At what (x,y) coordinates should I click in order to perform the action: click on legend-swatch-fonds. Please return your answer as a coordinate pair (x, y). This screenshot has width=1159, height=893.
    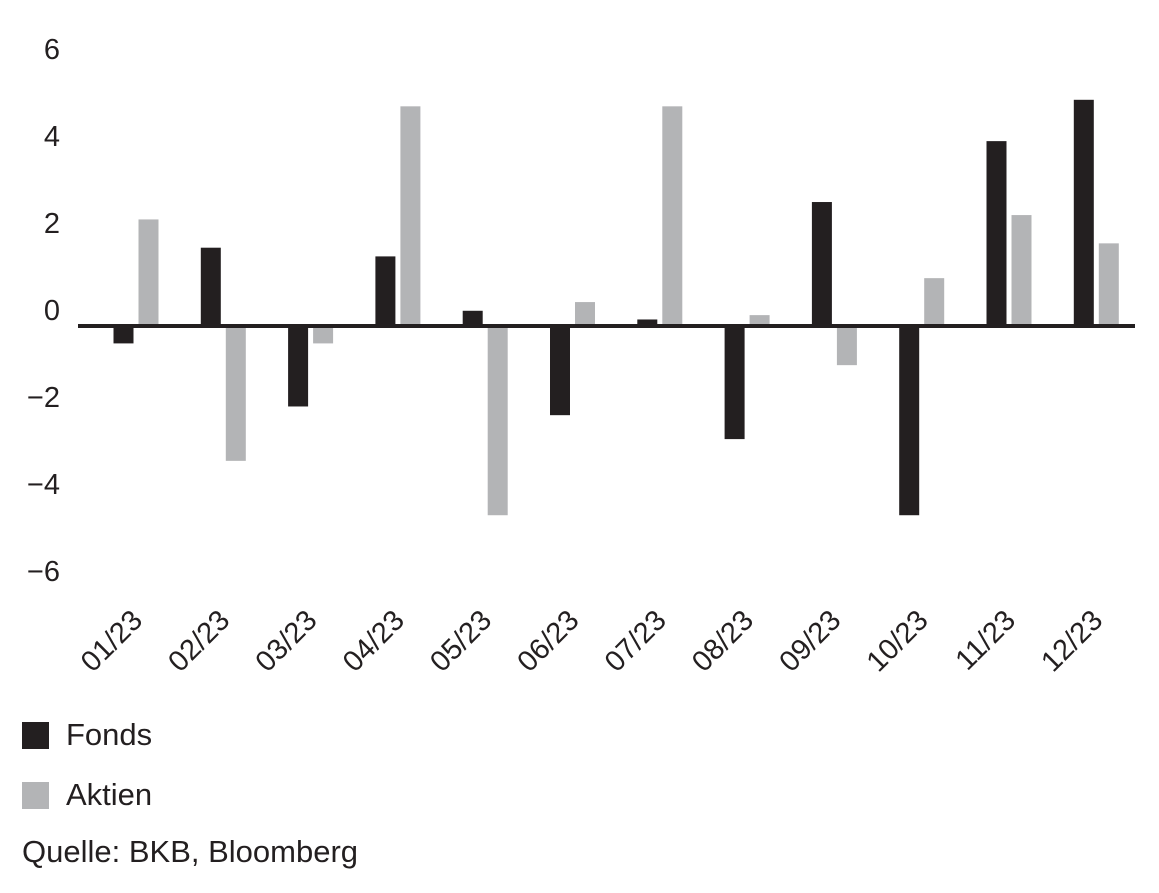
    Looking at the image, I should click on (35, 735).